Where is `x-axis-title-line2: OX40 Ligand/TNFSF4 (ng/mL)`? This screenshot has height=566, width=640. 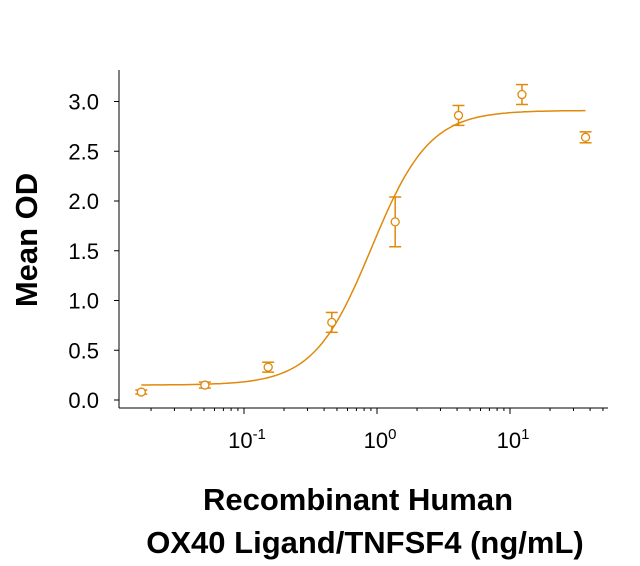
x-axis-title-line2: OX40 Ligand/TNFSF4 (ng/mL) is located at coordinates (364, 542).